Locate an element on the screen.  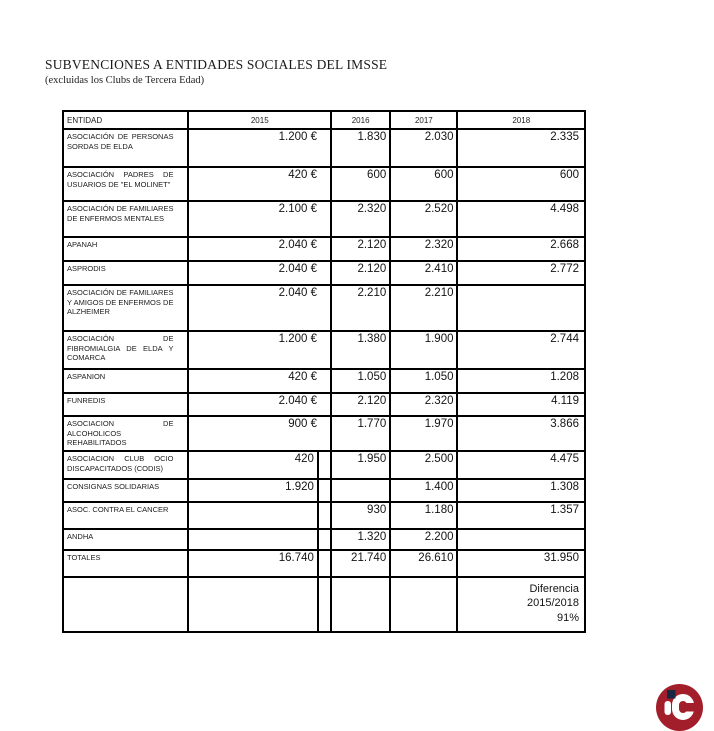
table-row: ASPANION 420 € 1.050 1.050 1.208 is located at coordinates (323, 381).